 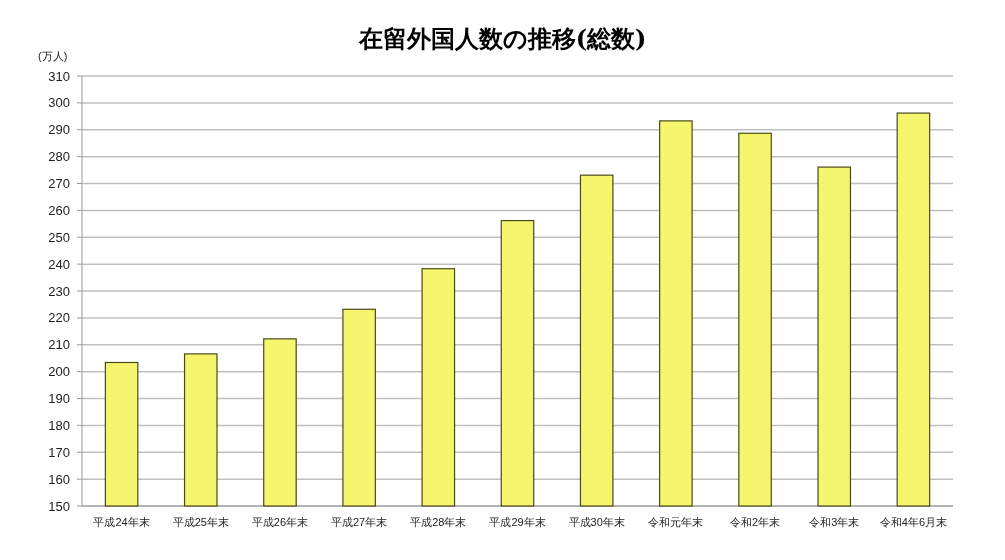 I want to click on chart-title: 在留外国人数の推移(総数), so click(x=502, y=38).